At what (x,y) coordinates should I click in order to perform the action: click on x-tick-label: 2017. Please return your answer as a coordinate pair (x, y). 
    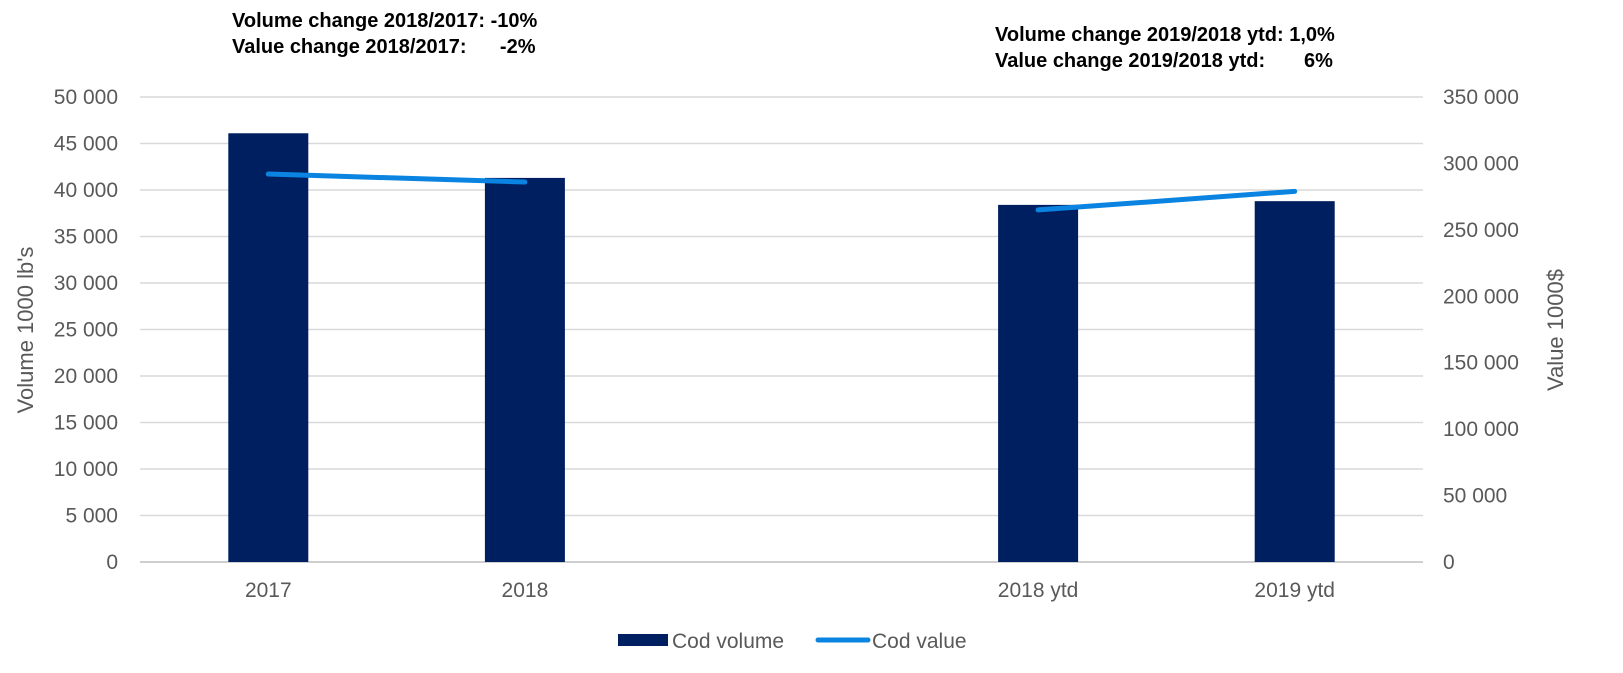
    Looking at the image, I should click on (268, 590).